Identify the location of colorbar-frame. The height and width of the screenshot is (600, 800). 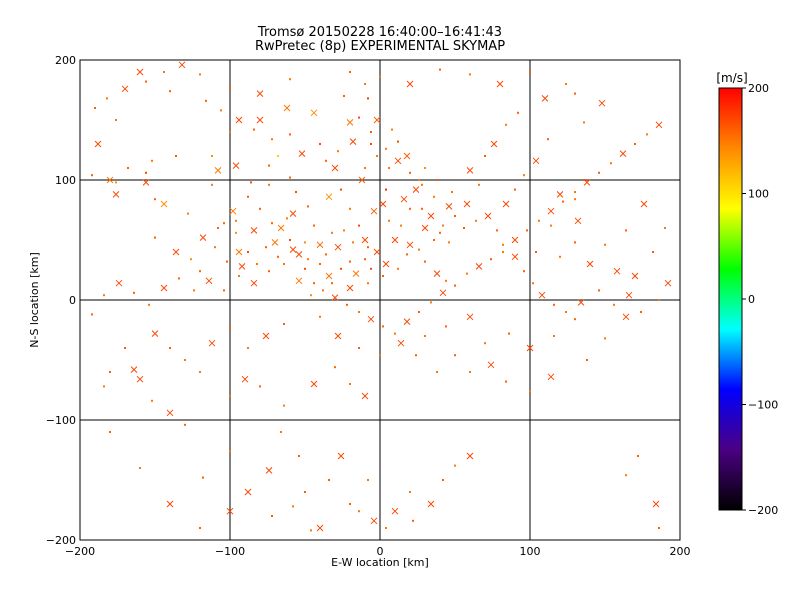
(730, 299).